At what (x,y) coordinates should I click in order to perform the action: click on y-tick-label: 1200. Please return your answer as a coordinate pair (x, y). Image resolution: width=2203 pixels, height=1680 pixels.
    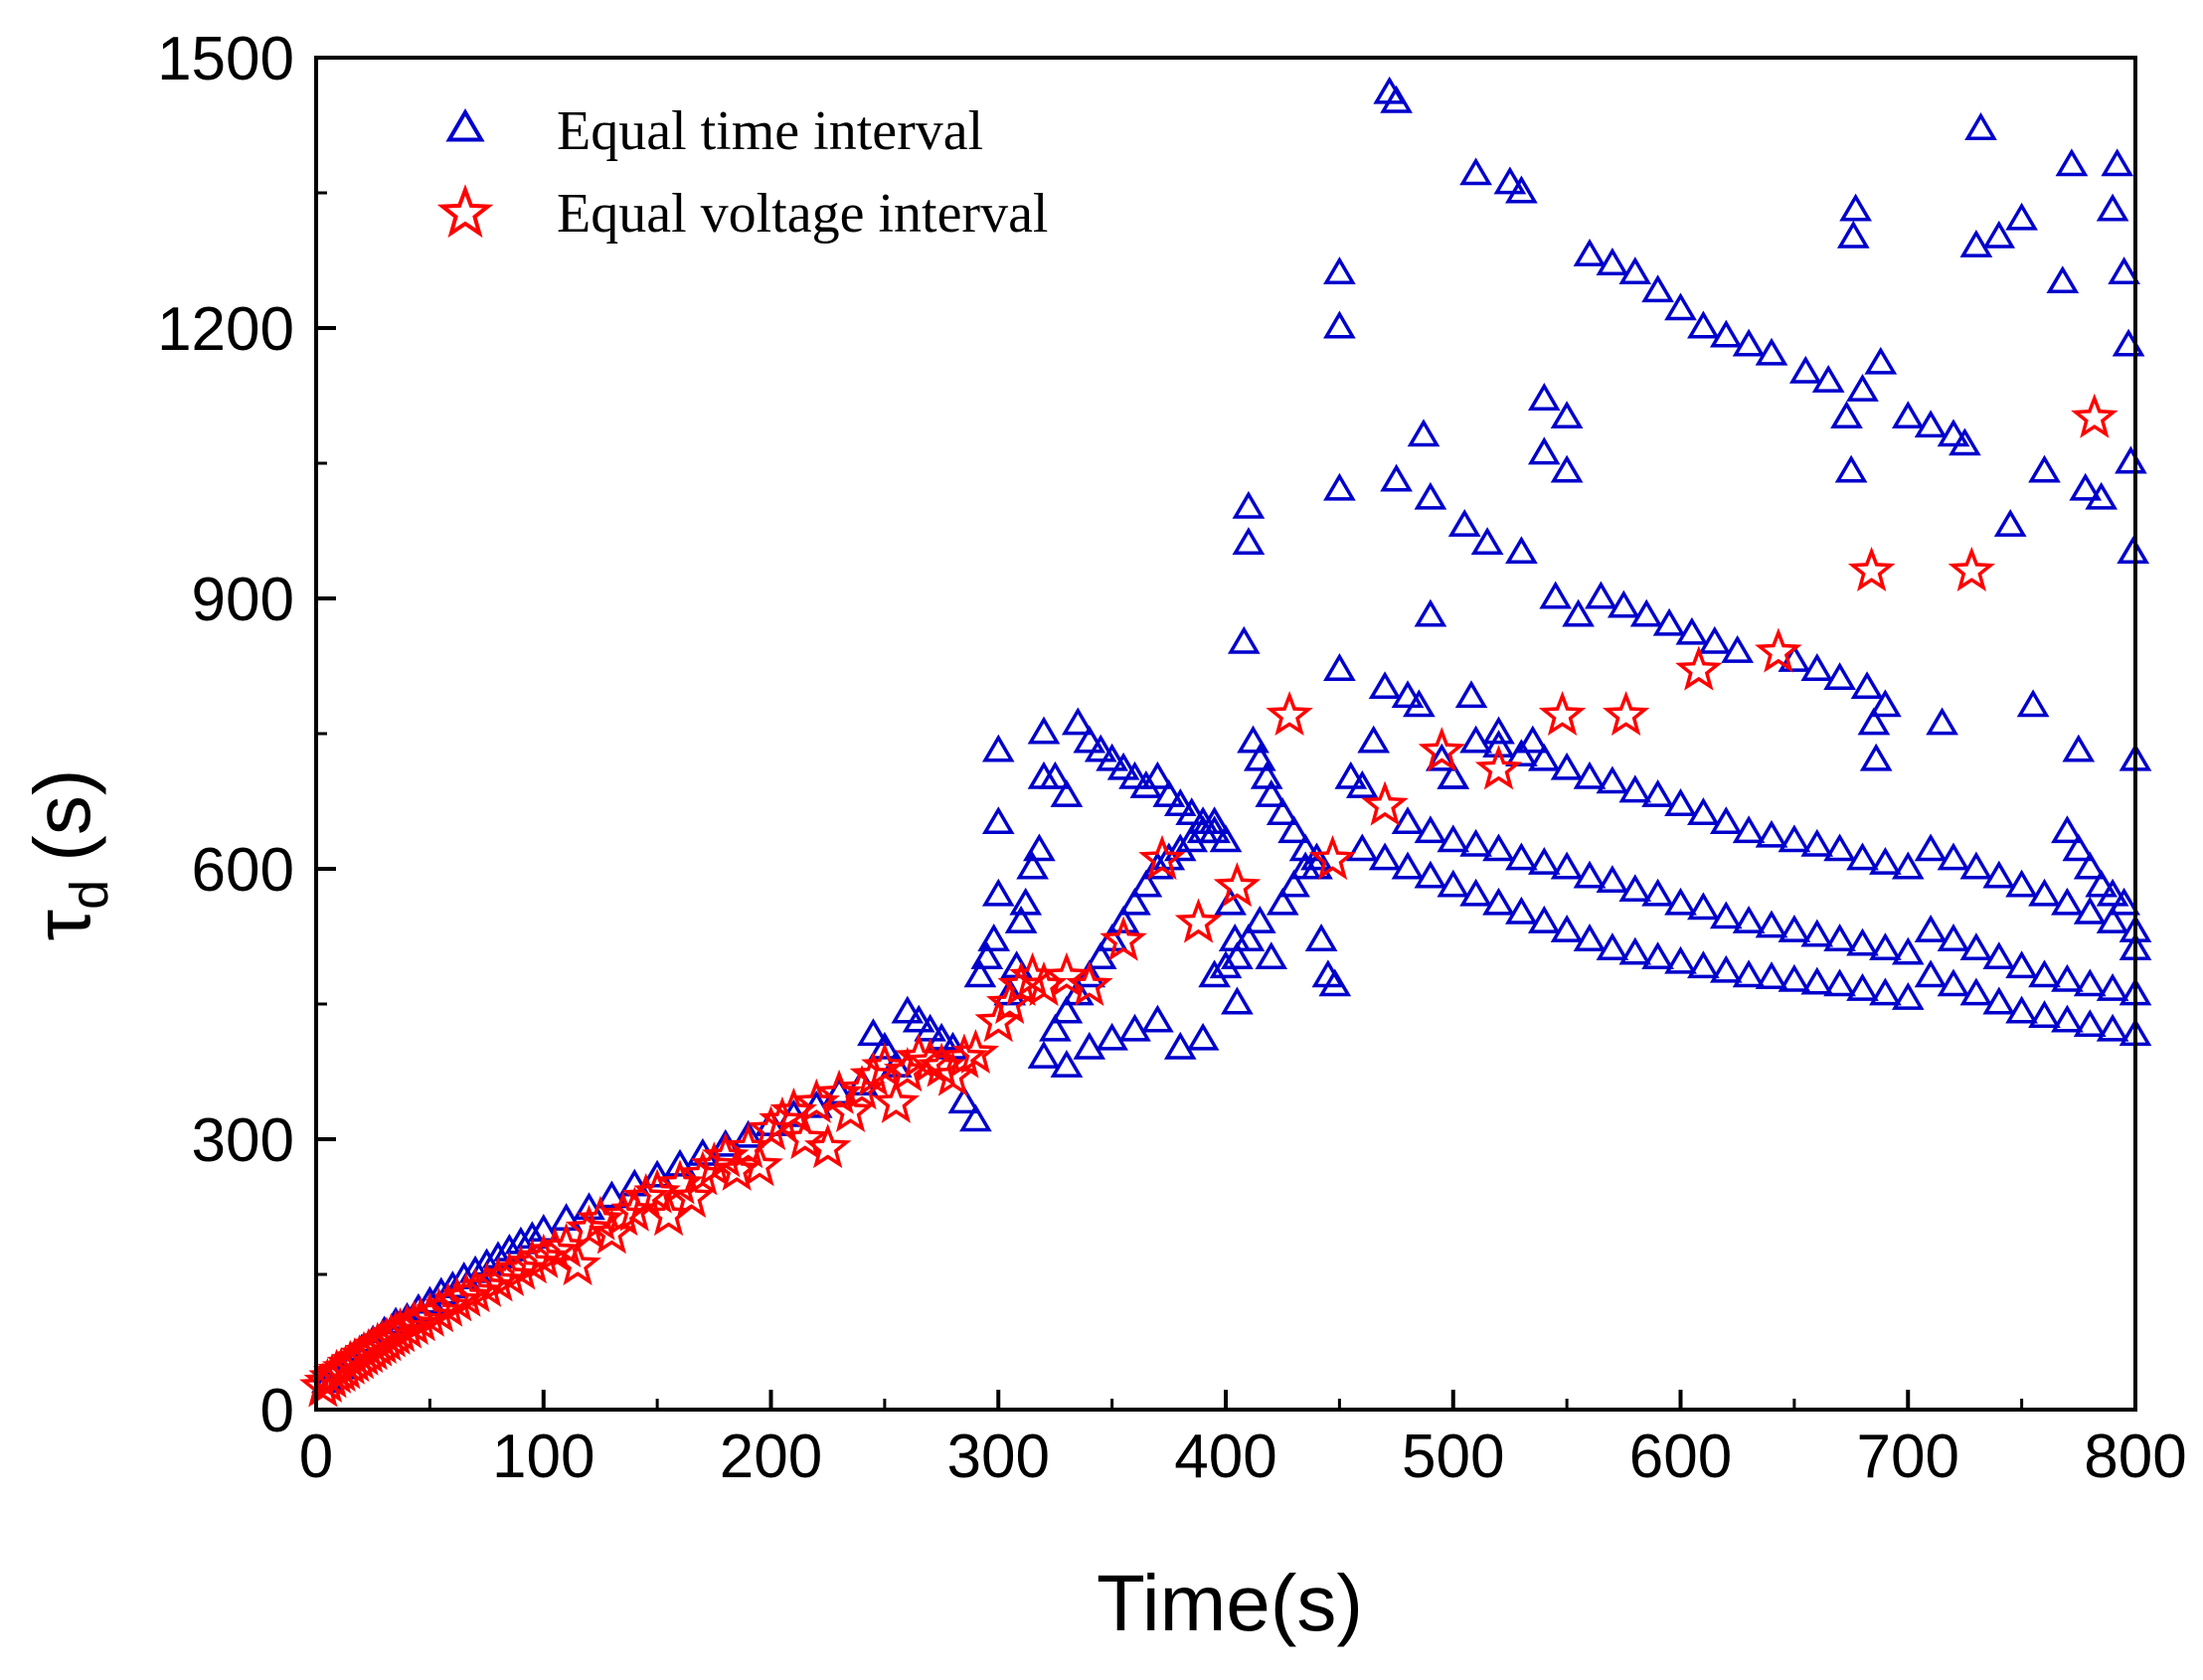
    Looking at the image, I should click on (226, 329).